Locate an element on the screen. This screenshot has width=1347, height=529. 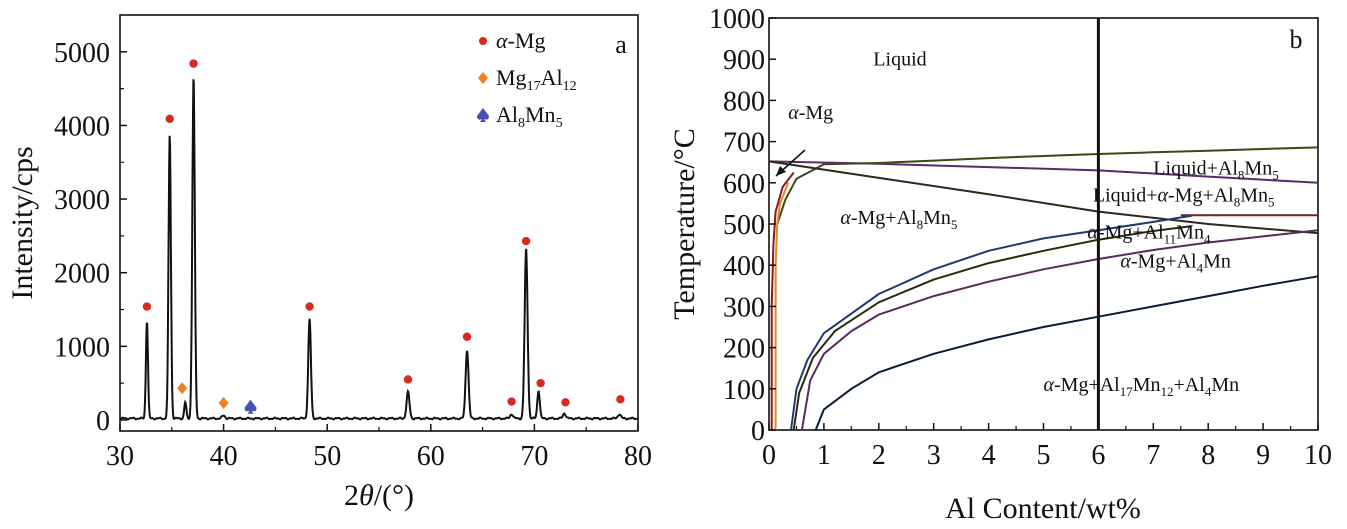
legend-mg17al12-marker is located at coordinates (483, 78).